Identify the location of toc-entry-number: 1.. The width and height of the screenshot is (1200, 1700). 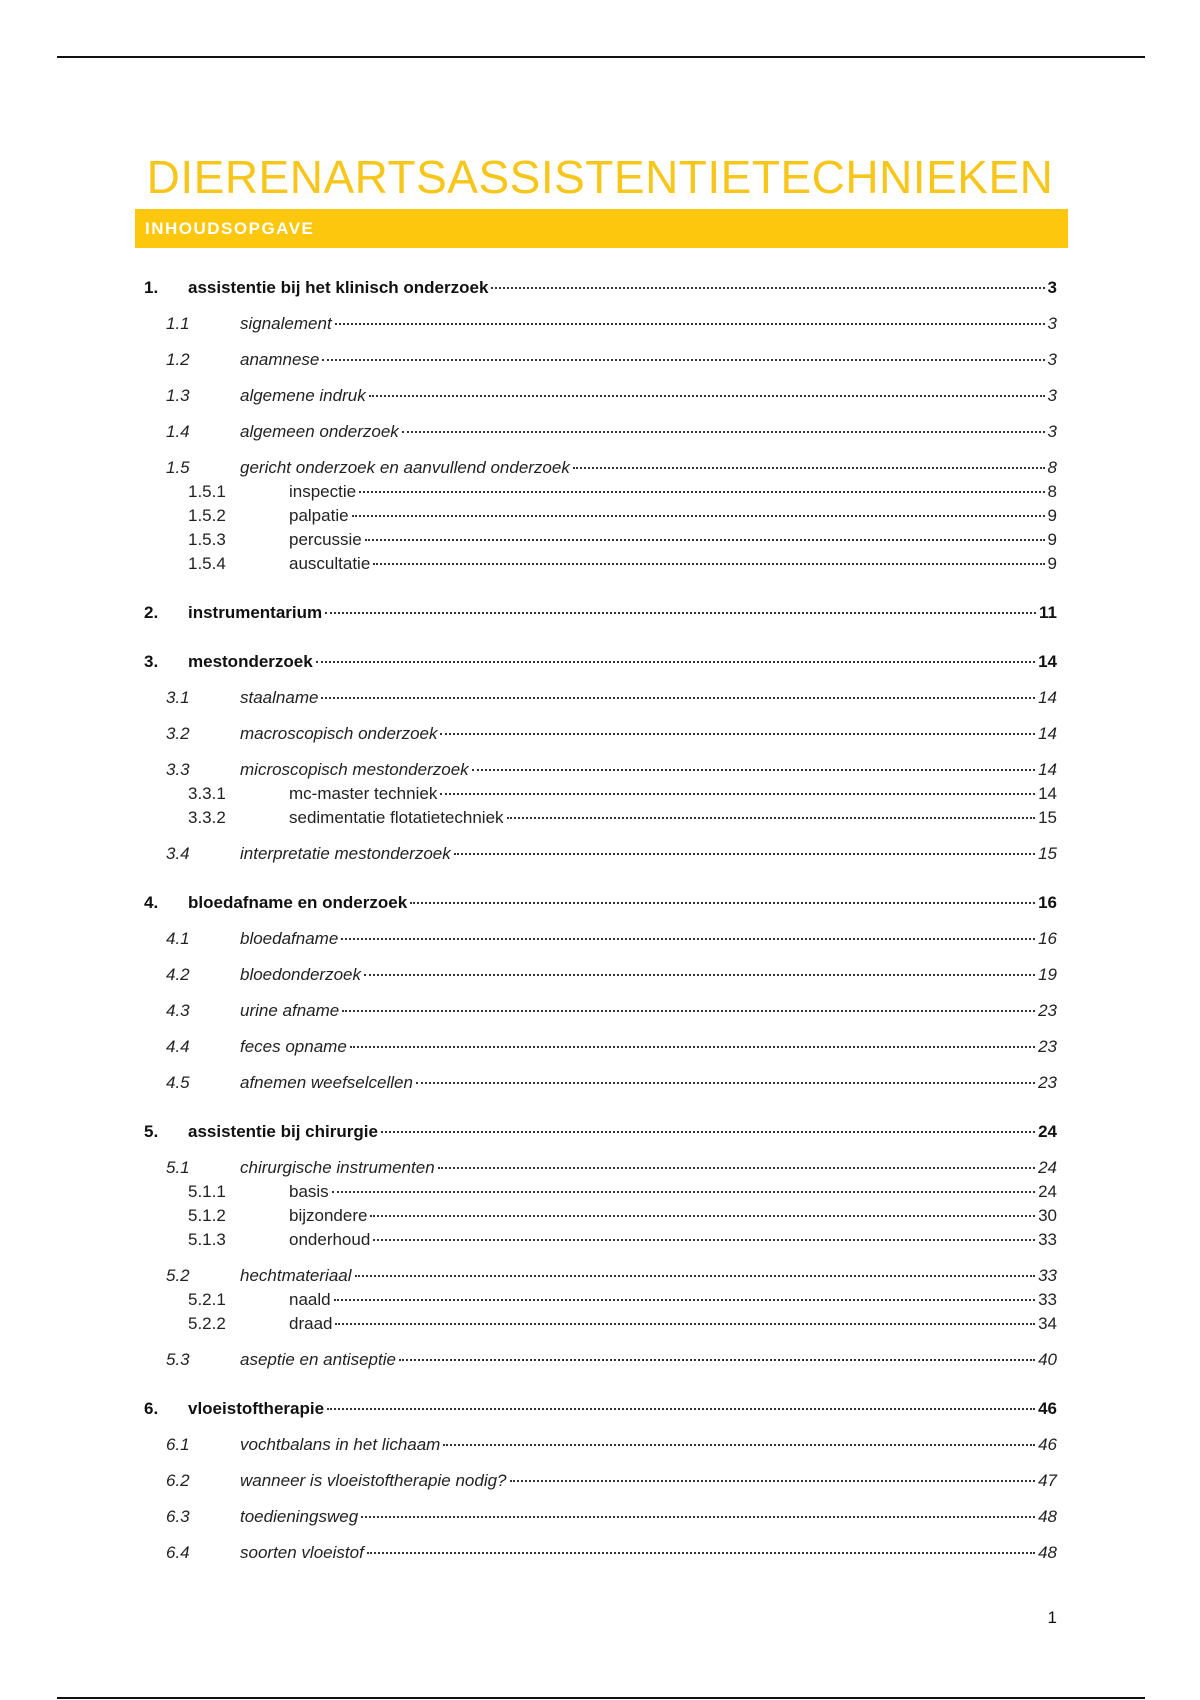
(151, 287).